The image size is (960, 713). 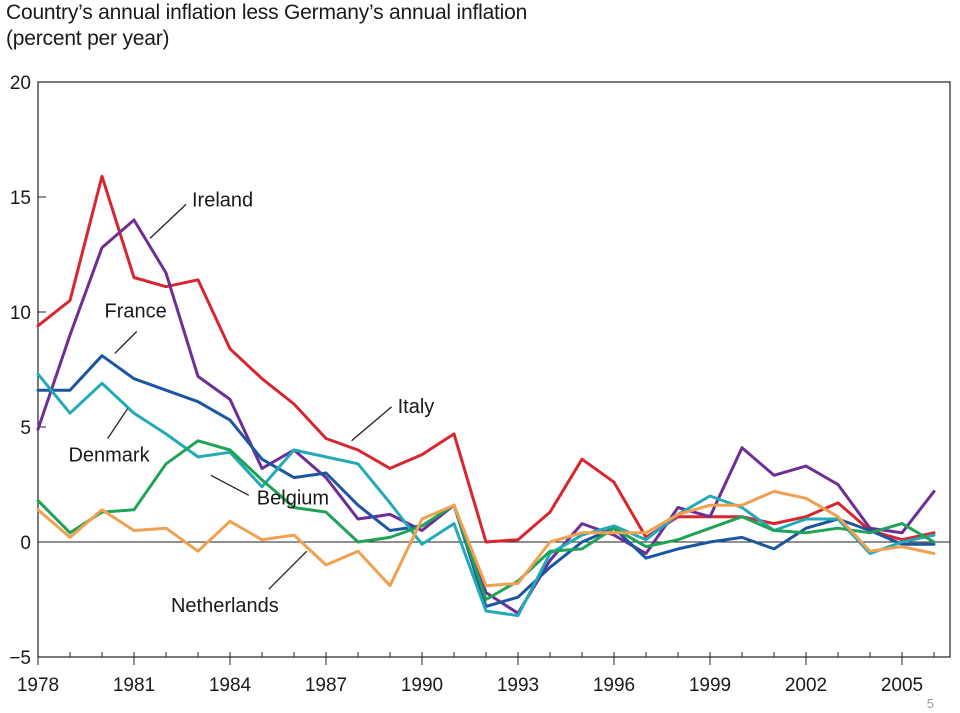 What do you see at coordinates (136, 311) in the screenshot?
I see `series-label-france: France` at bounding box center [136, 311].